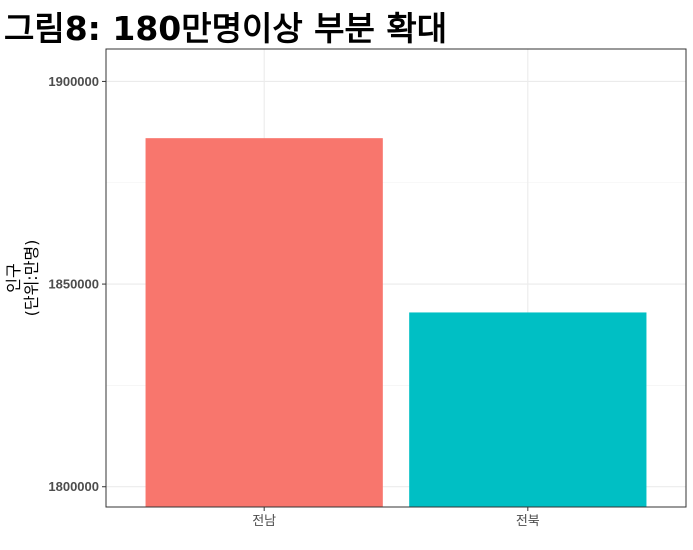  I want to click on y-axis-title-line1: 인구, so click(13, 277).